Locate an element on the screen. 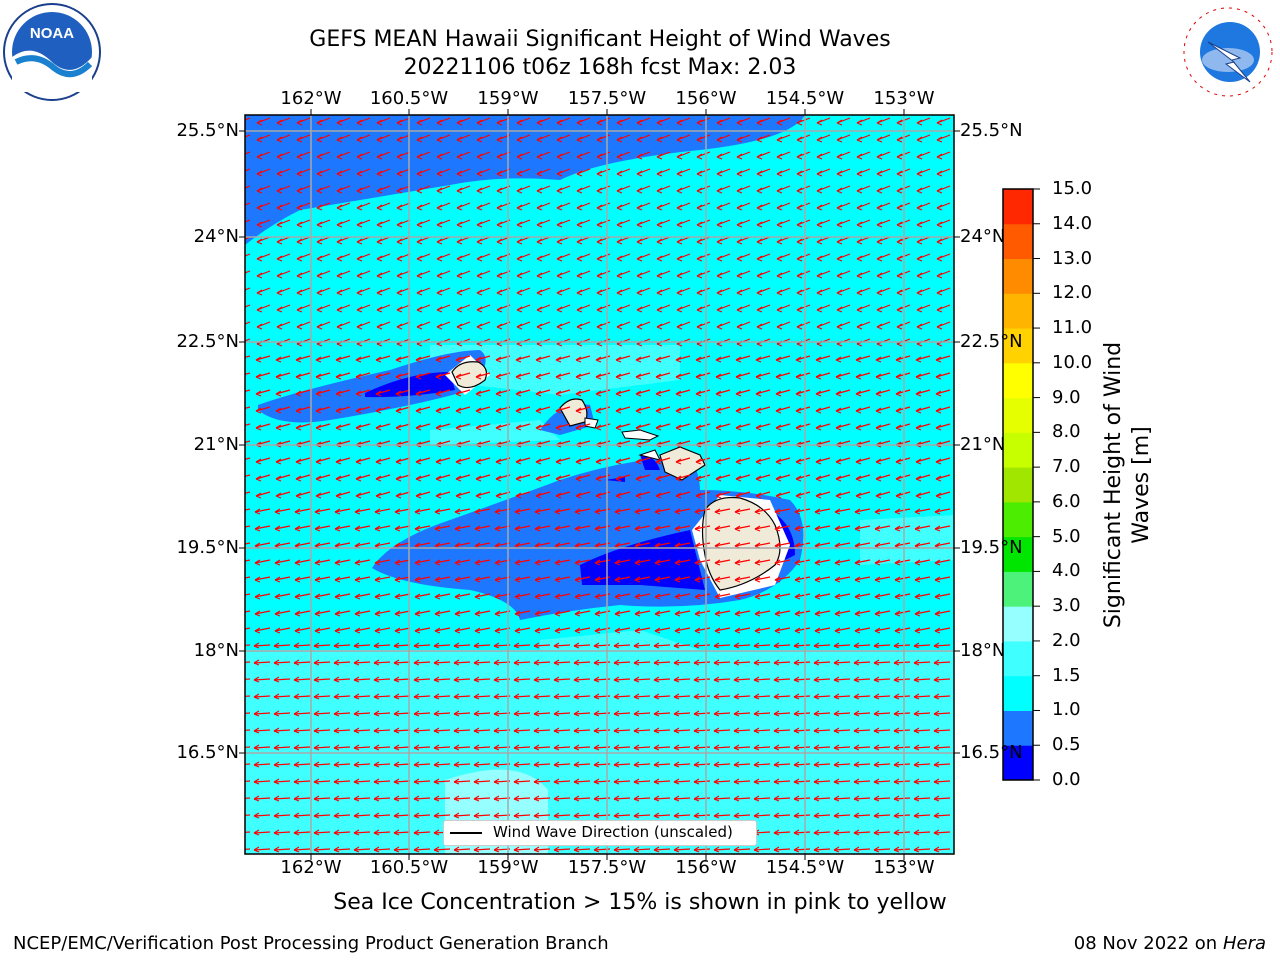 The image size is (1280, 960). lon-label-top: 162°W is located at coordinates (311, 98).